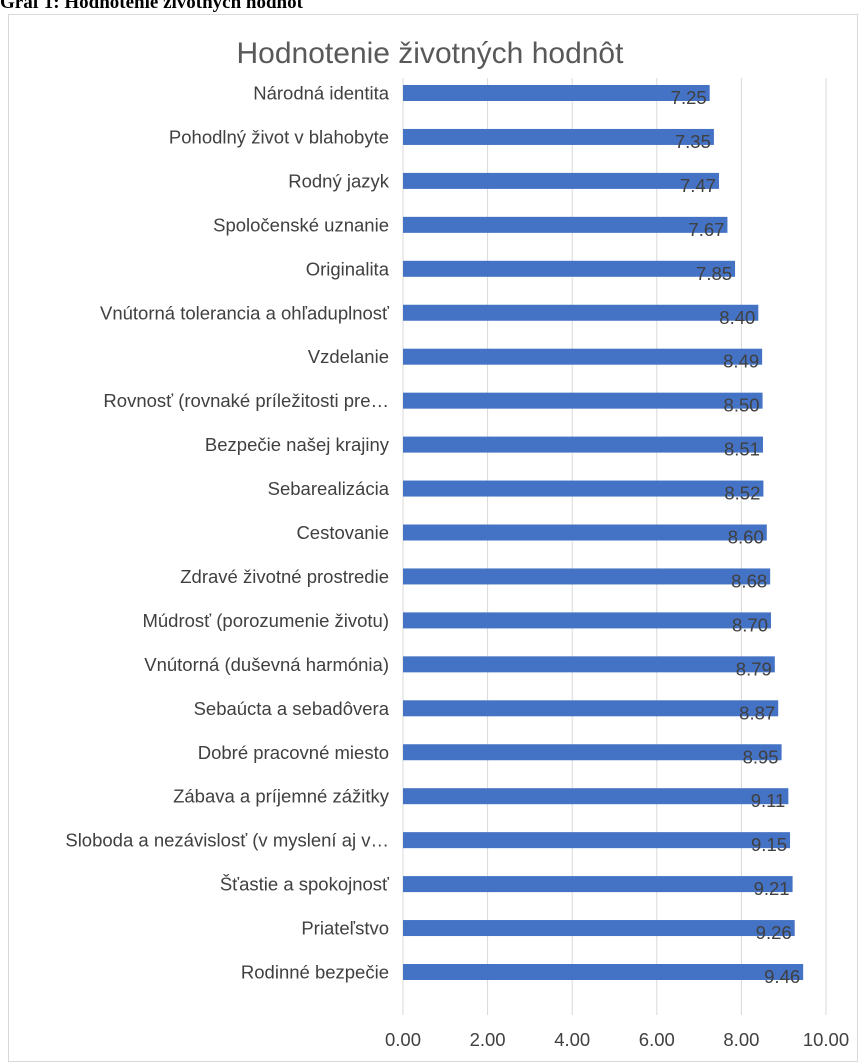 The height and width of the screenshot is (1064, 861). What do you see at coordinates (403, 1039) in the screenshot?
I see `x-tick-label: 0.00` at bounding box center [403, 1039].